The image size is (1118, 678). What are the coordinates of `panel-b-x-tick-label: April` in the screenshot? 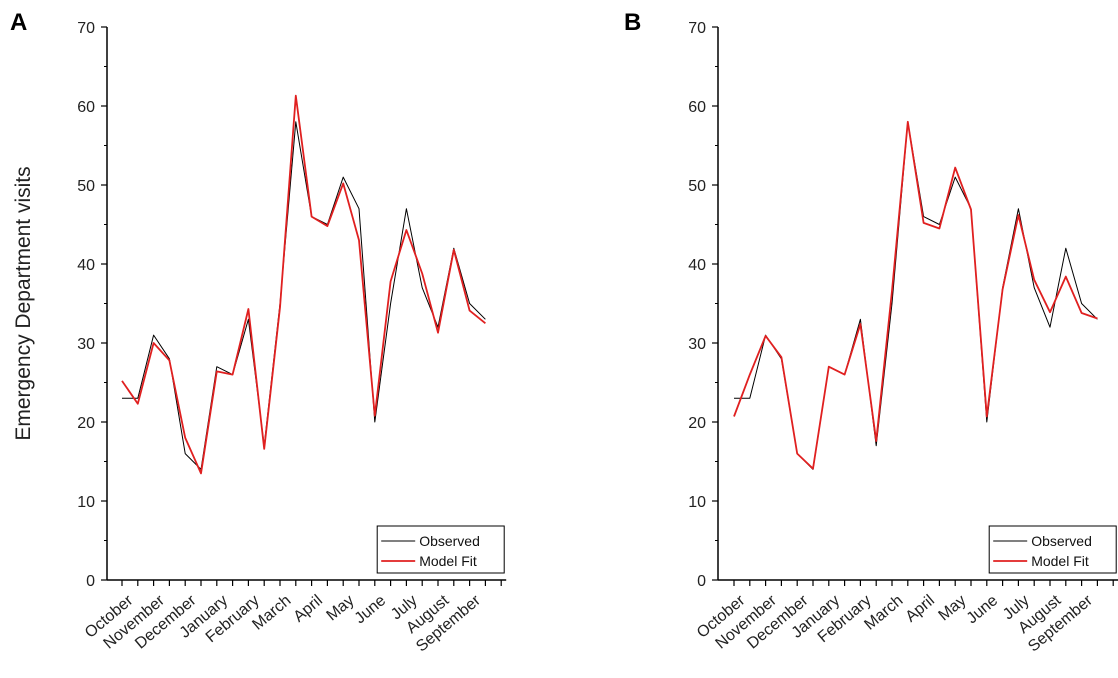 It's located at (920, 609).